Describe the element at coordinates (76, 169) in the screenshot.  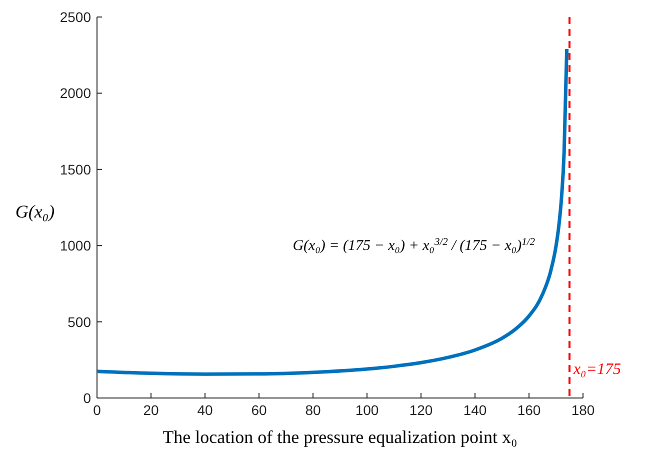
I see `y-tick-label: 1500` at that location.